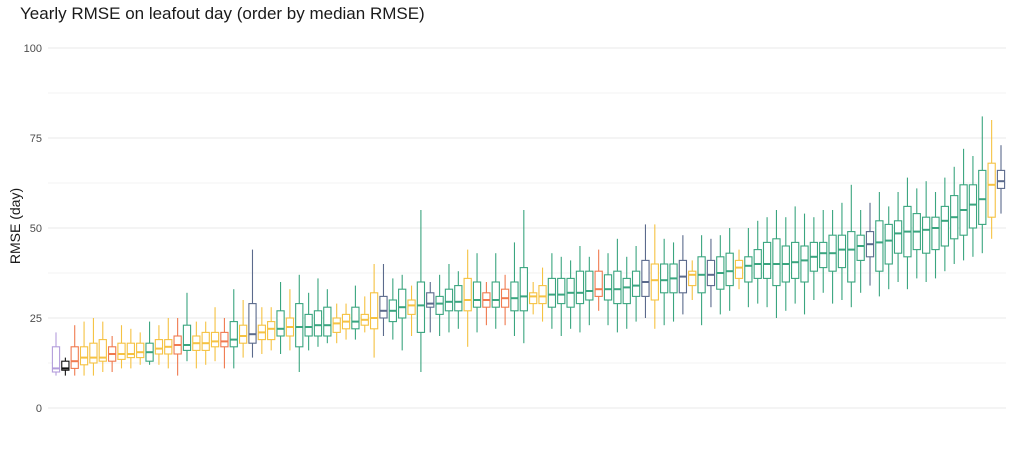 This screenshot has width=1015, height=454. What do you see at coordinates (39, 409) in the screenshot?
I see `y-tick-label: 0` at bounding box center [39, 409].